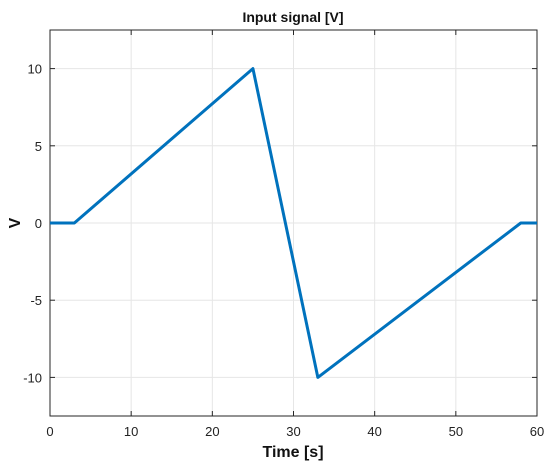 The image size is (550, 471). Describe the element at coordinates (456, 431) in the screenshot. I see `x-tick-label: 50` at that location.